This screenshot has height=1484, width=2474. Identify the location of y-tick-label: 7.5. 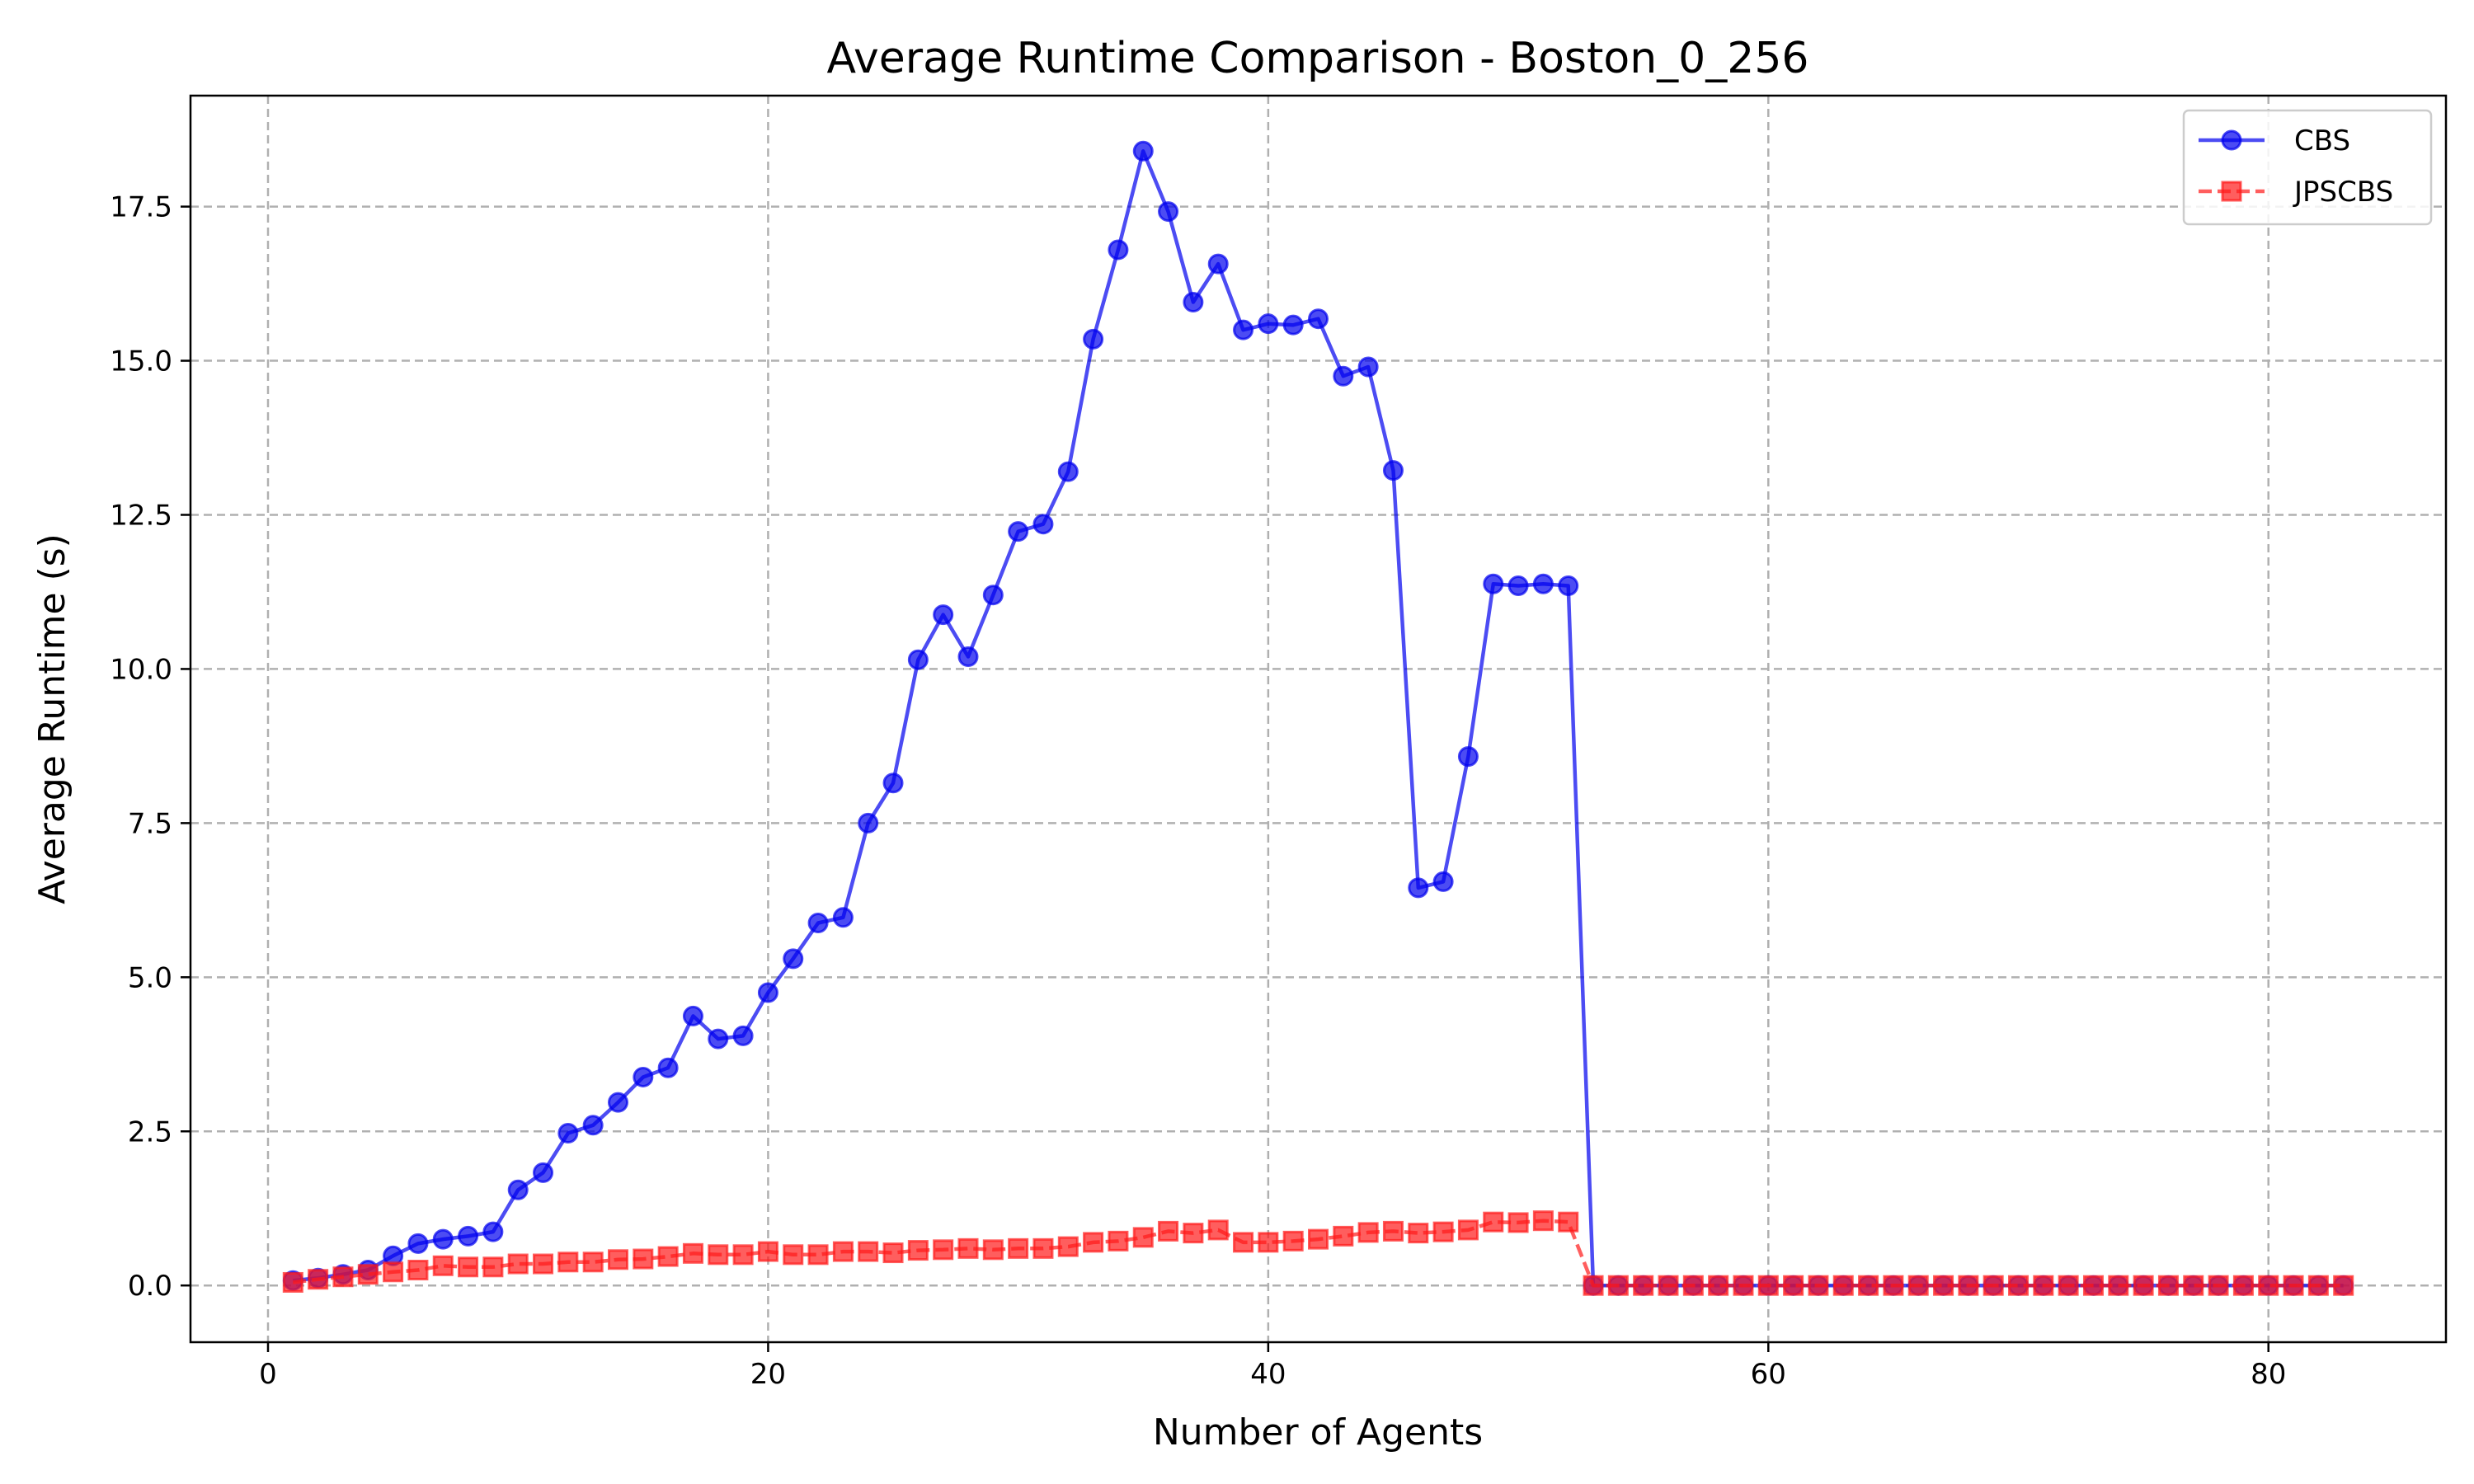
(150, 823).